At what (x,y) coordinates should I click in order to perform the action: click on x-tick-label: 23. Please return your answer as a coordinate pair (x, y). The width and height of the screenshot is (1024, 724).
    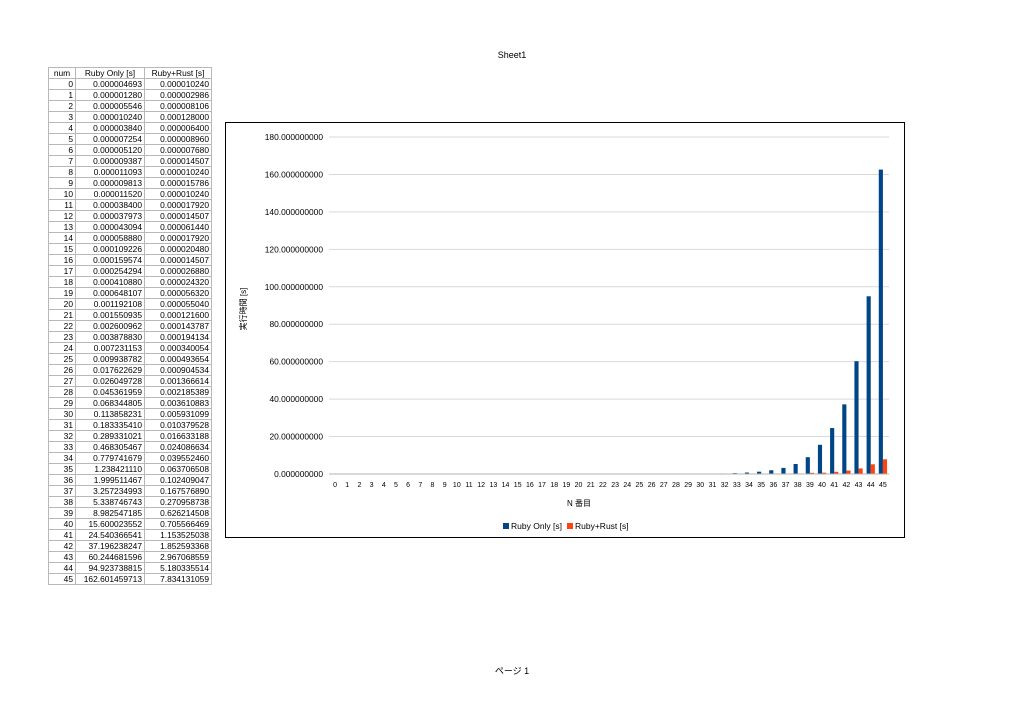
    Looking at the image, I should click on (615, 485).